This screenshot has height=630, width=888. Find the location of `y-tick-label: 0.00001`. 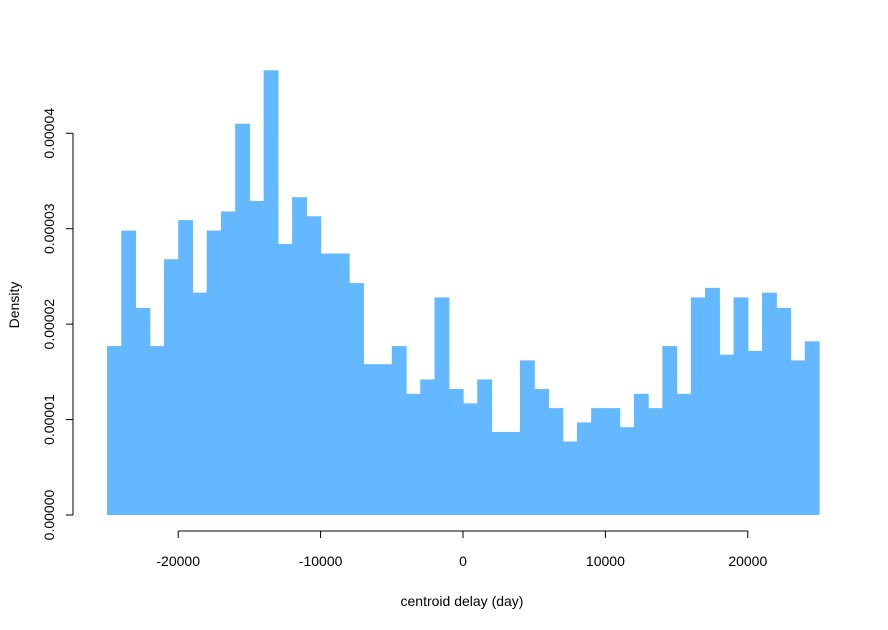

y-tick-label: 0.00001 is located at coordinates (49, 419).